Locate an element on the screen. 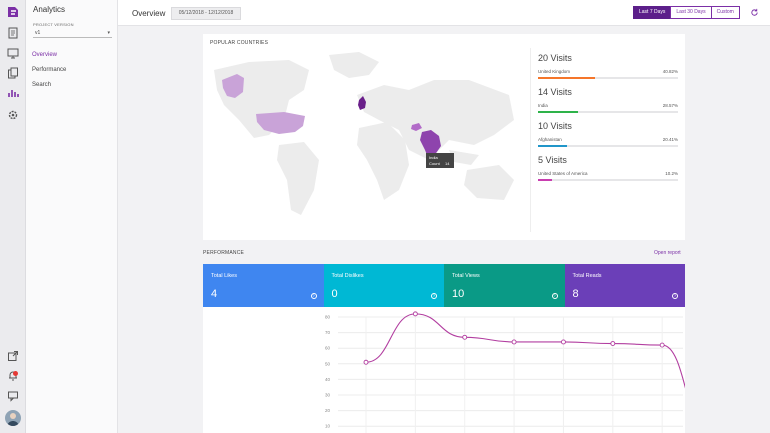 The image size is (770, 433). icon-rail is located at coordinates (13, 216).